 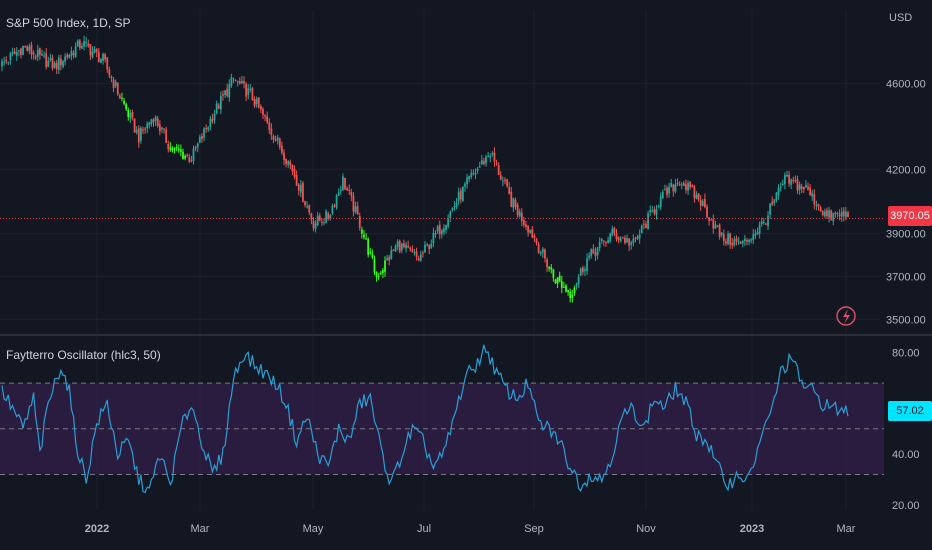 What do you see at coordinates (534, 529) in the screenshot?
I see `time-tick-label: Sep` at bounding box center [534, 529].